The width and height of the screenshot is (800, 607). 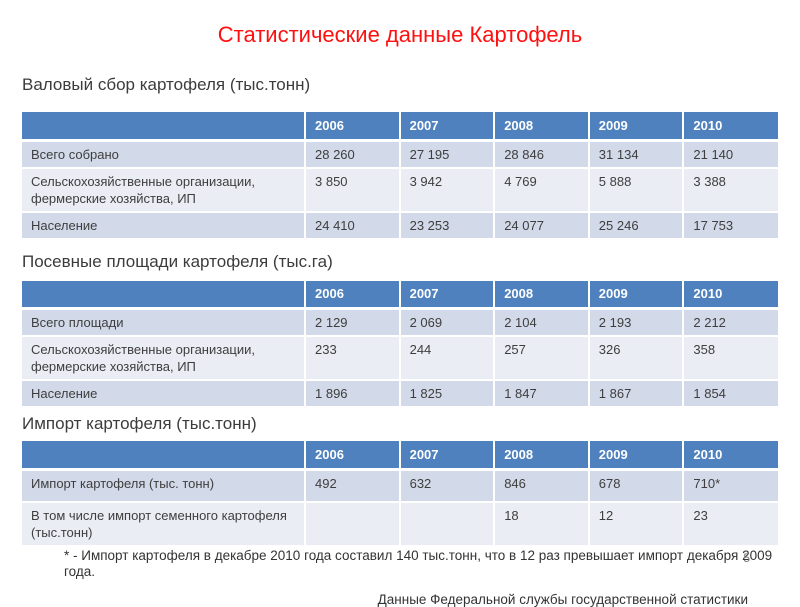 What do you see at coordinates (730, 321) in the screenshot?
I see `value-cell: 2 212` at bounding box center [730, 321].